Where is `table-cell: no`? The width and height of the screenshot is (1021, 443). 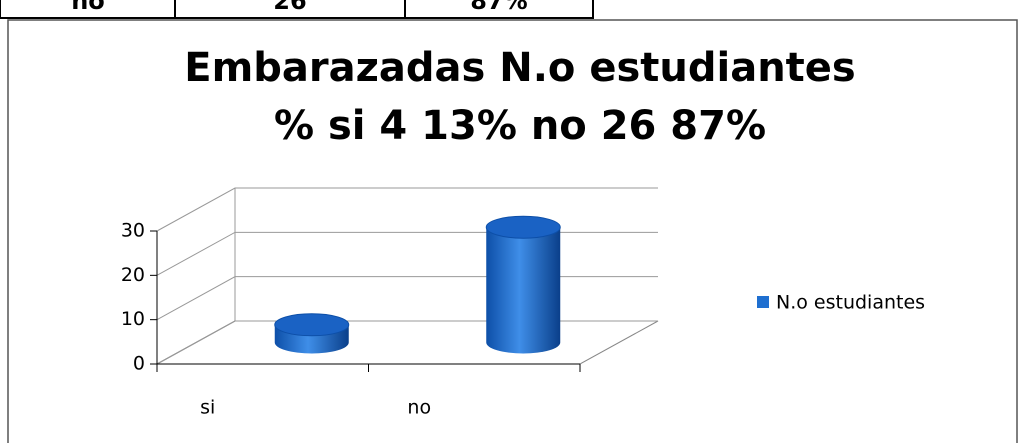
table-cell: no is located at coordinates (88, 7).